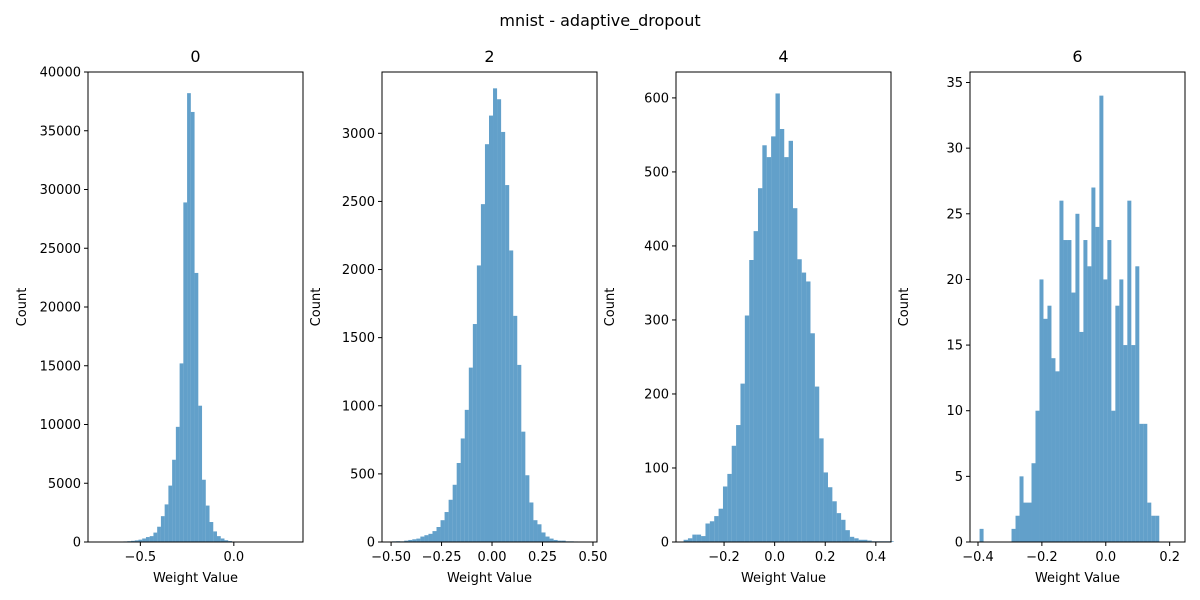 The height and width of the screenshot is (600, 1200). Describe the element at coordinates (60, 366) in the screenshot. I see `y-tick-label: 15000` at that location.